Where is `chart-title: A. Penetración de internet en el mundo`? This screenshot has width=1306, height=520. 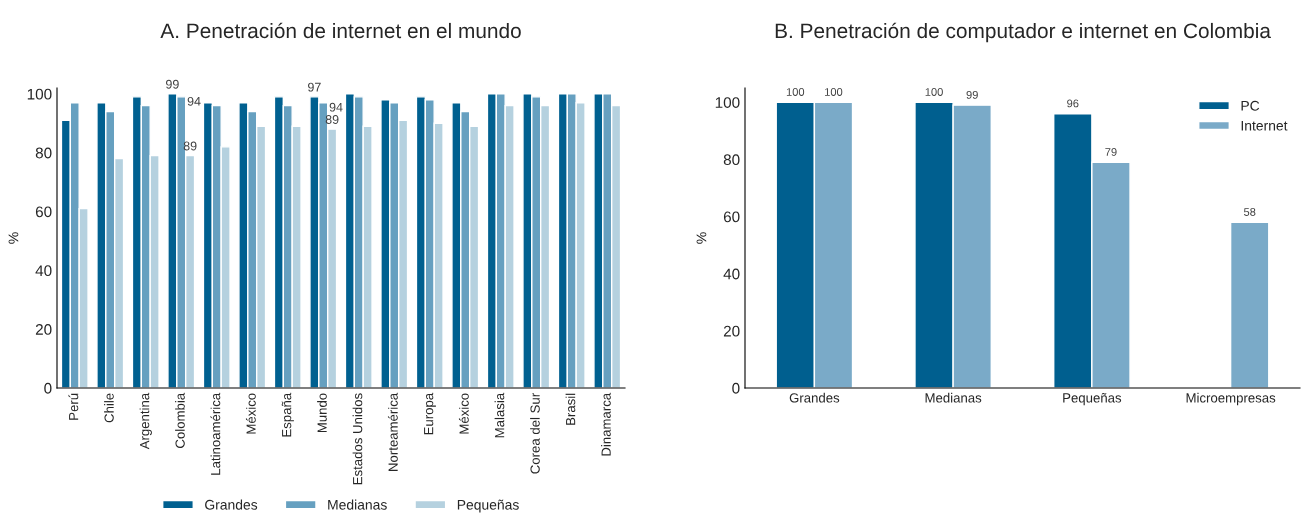 chart-title: A. Penetración de internet en el mundo is located at coordinates (340, 30).